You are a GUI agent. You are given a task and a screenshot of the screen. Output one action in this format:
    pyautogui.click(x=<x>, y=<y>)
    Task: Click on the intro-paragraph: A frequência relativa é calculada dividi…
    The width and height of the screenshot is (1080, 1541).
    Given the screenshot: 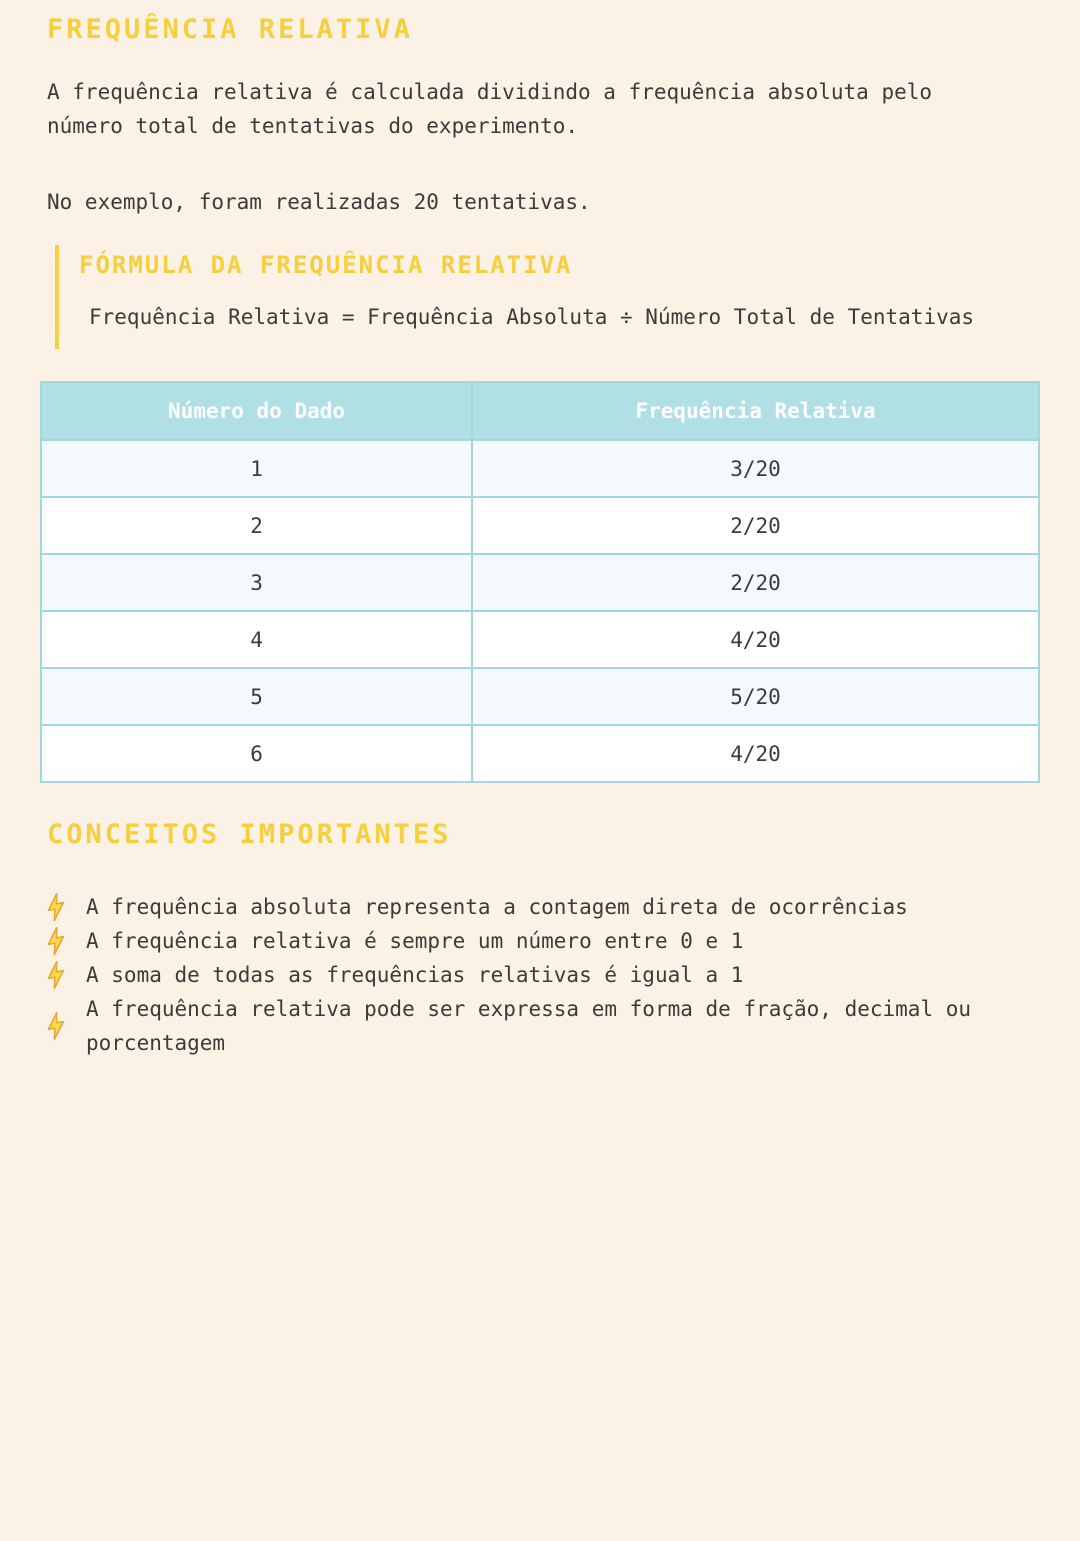 What is the action you would take?
    pyautogui.click(x=490, y=109)
    